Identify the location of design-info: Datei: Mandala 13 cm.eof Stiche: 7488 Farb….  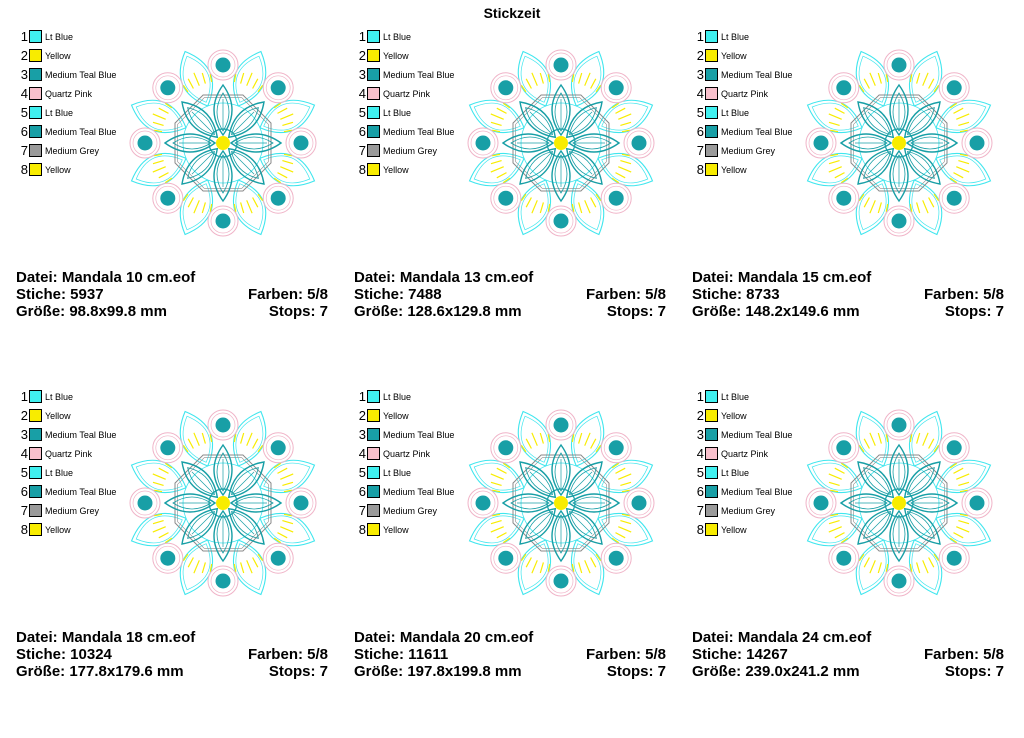
(510, 294).